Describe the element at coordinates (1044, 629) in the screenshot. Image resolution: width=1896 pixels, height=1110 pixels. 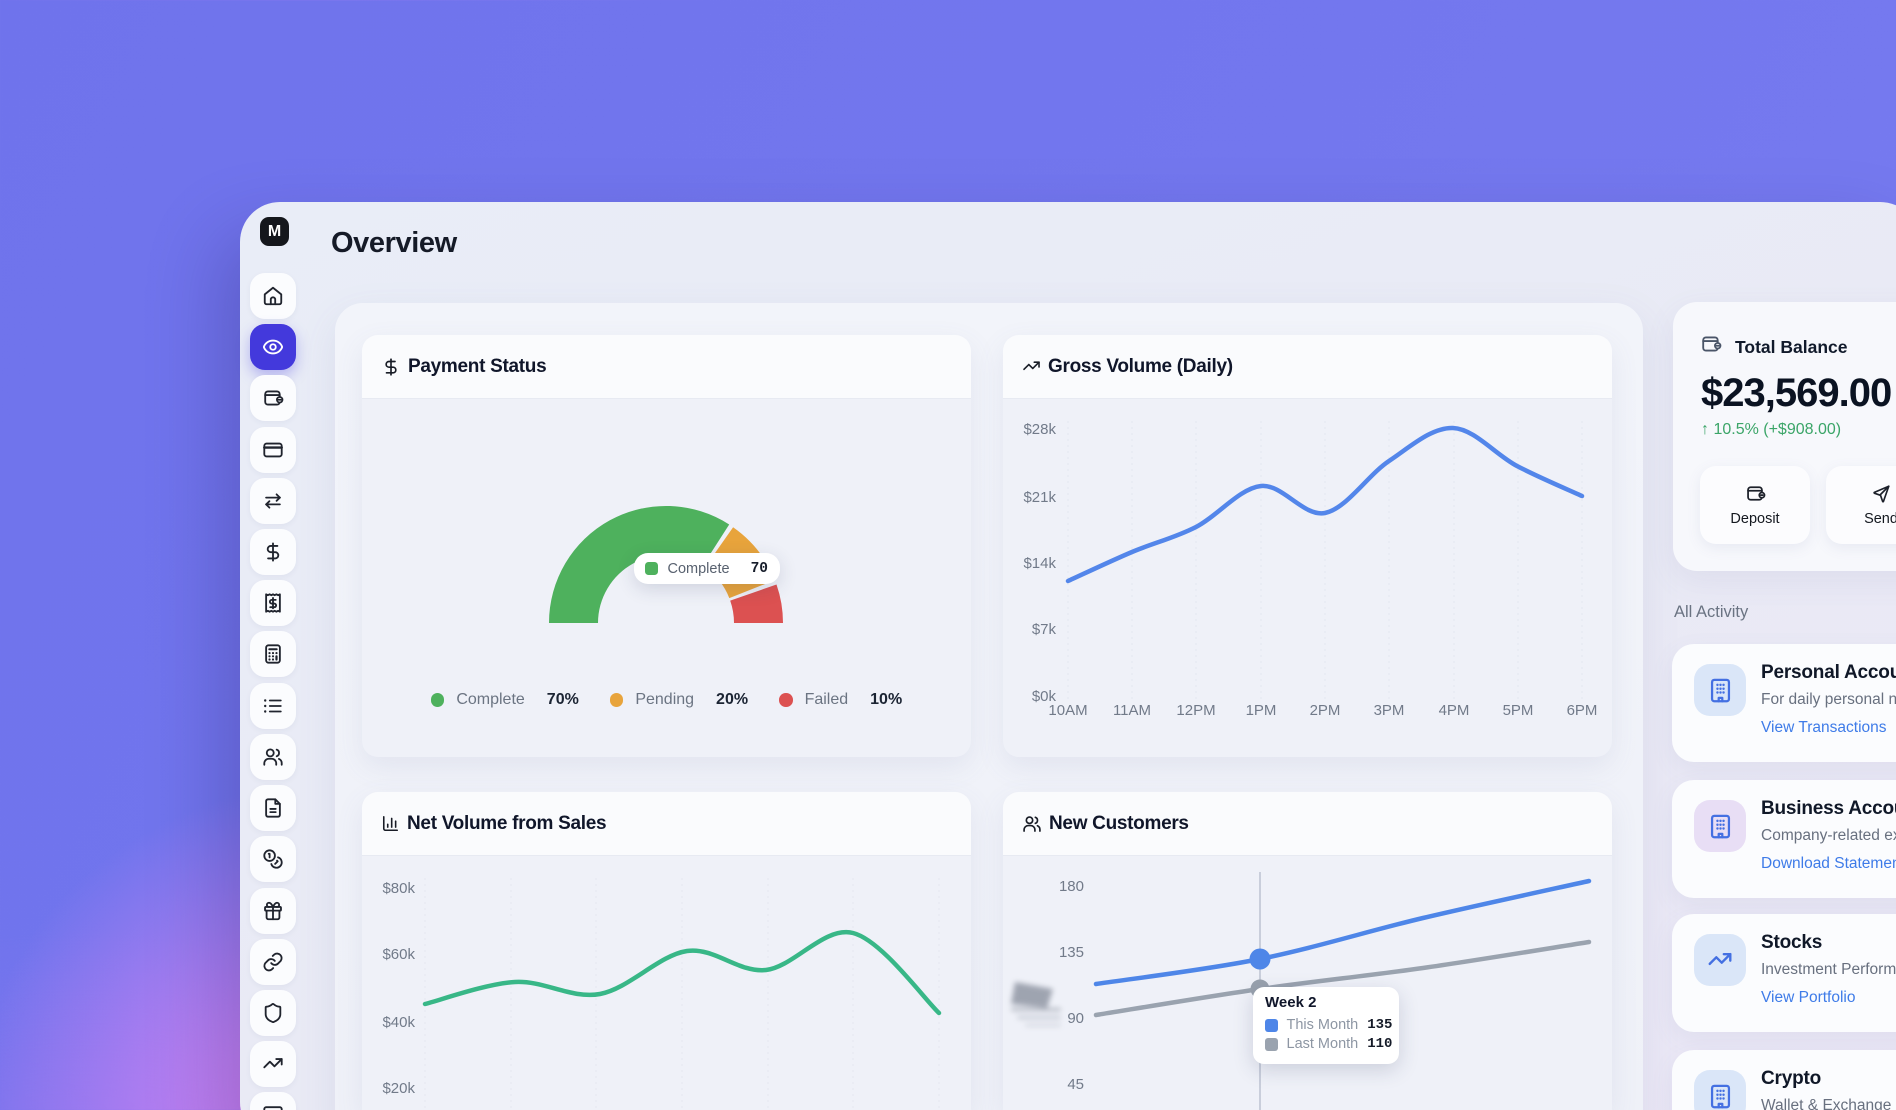
I see `svg-text: $7k` at that location.